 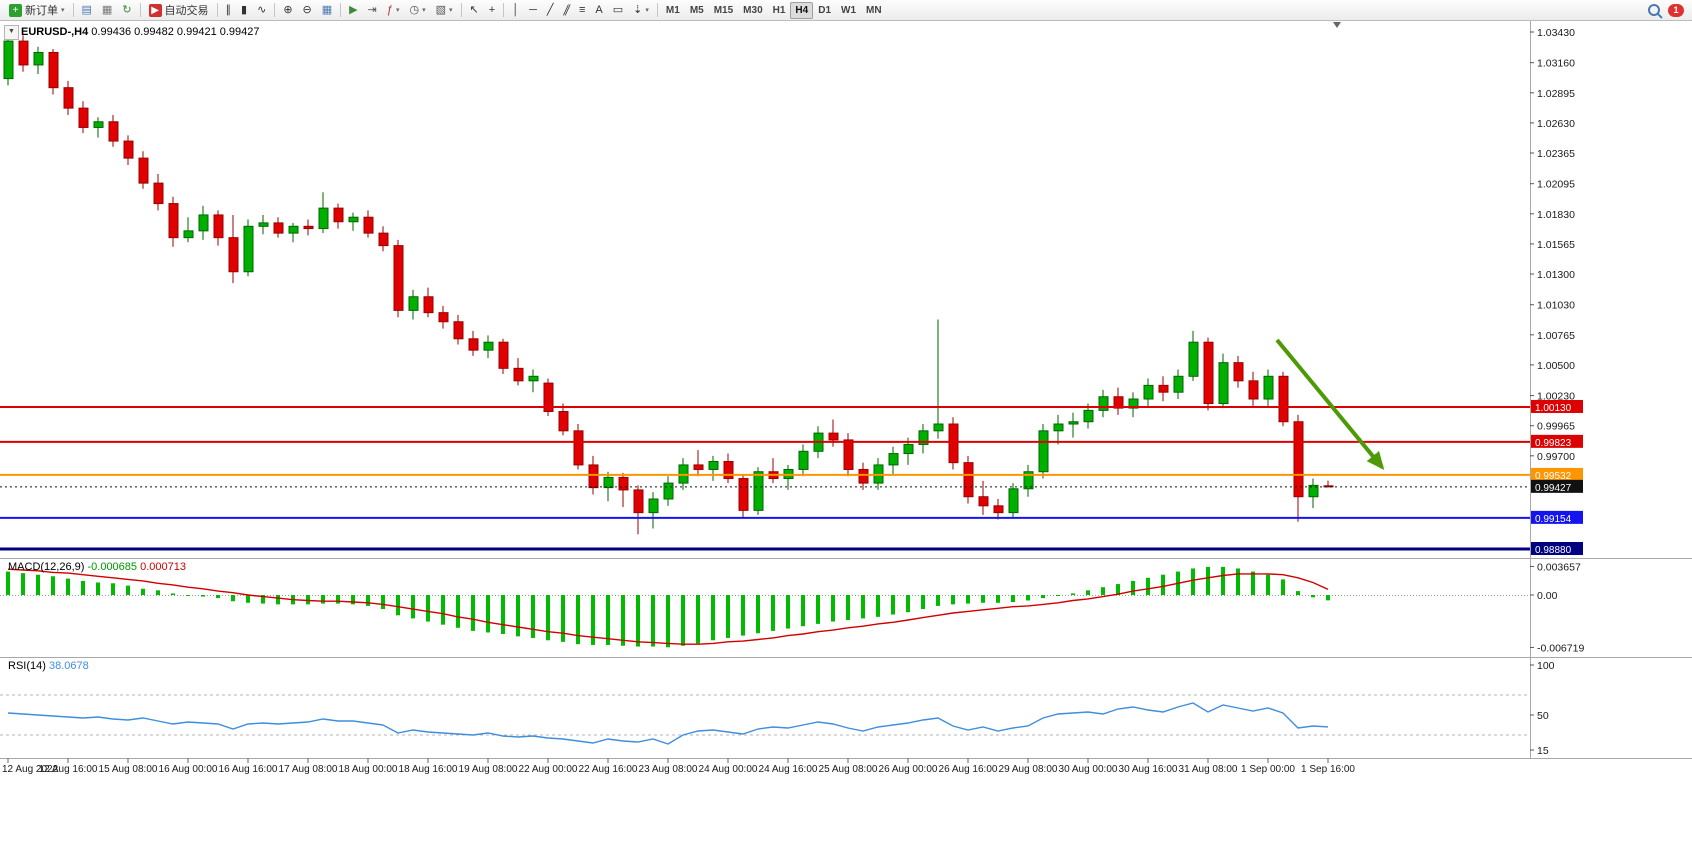 What do you see at coordinates (641, 10) in the screenshot?
I see `arrows-icon: ⇣ ▾` at bounding box center [641, 10].